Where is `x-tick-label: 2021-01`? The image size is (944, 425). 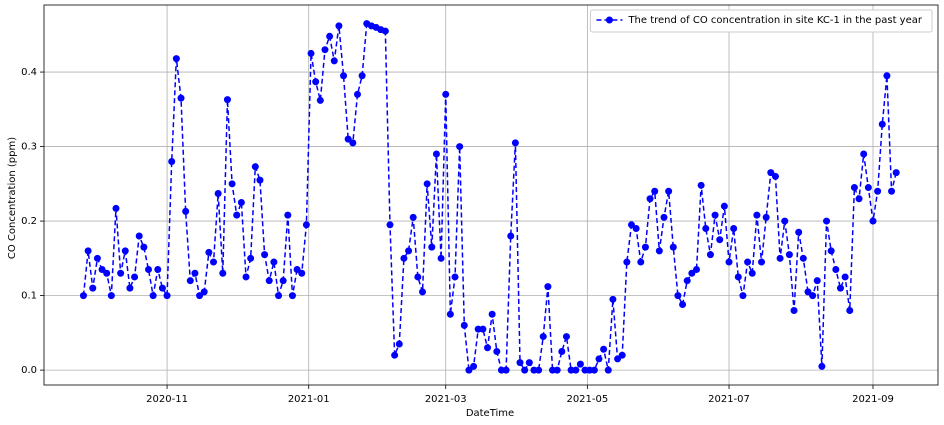 x-tick-label: 2021-01 is located at coordinates (309, 399).